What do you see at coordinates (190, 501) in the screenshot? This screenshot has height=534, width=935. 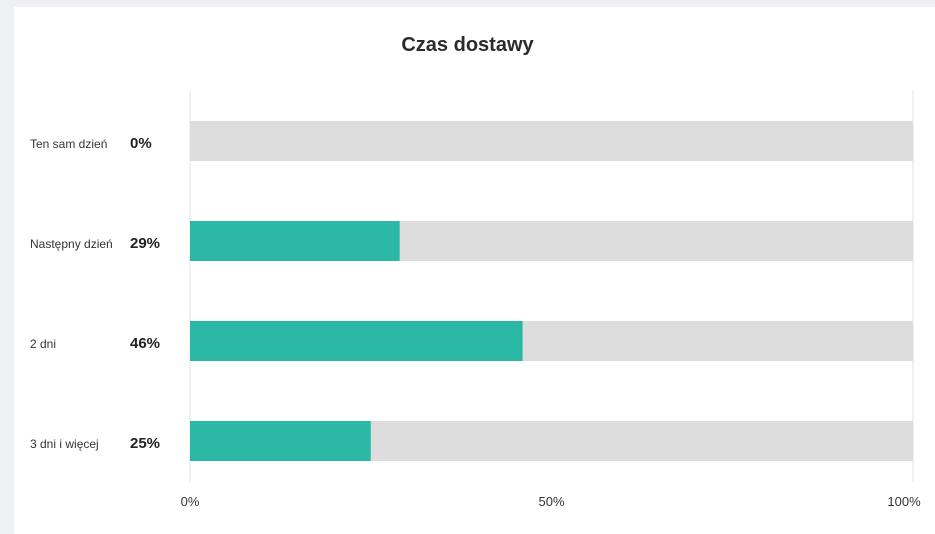 I see `x-tick-label: 0%` at bounding box center [190, 501].